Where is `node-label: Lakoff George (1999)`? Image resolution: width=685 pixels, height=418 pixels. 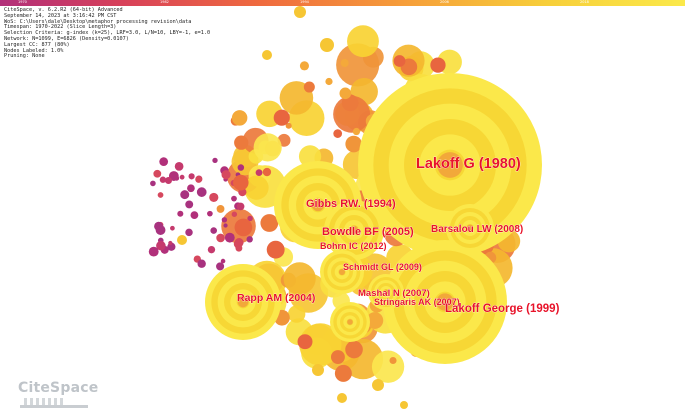 node-label: Lakoff George (1999) is located at coordinates (502, 309).